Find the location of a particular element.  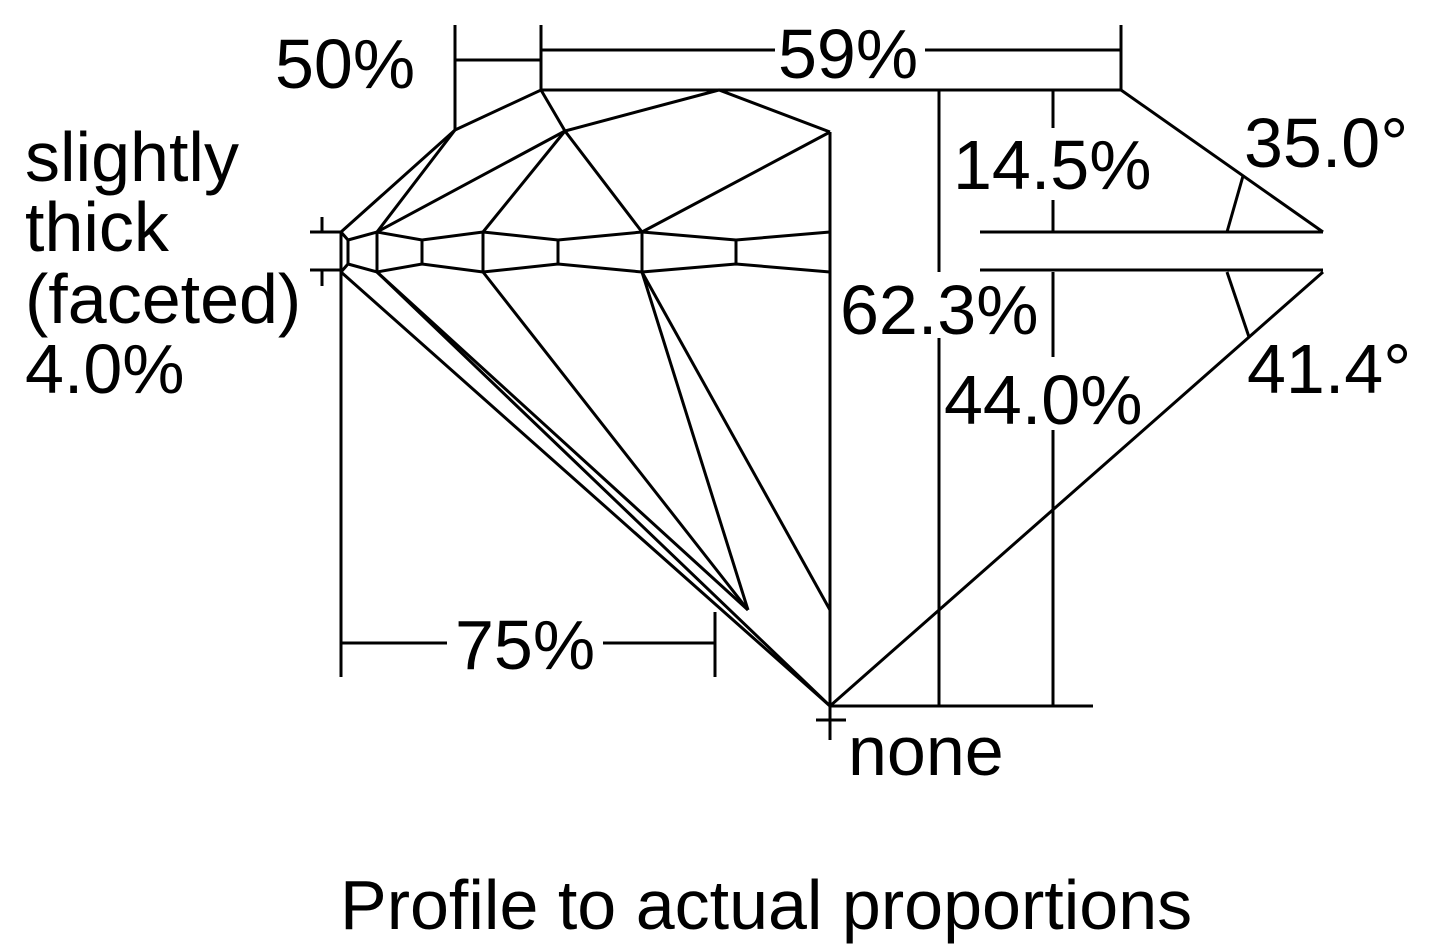

label-star-length: 50% is located at coordinates (345, 64).